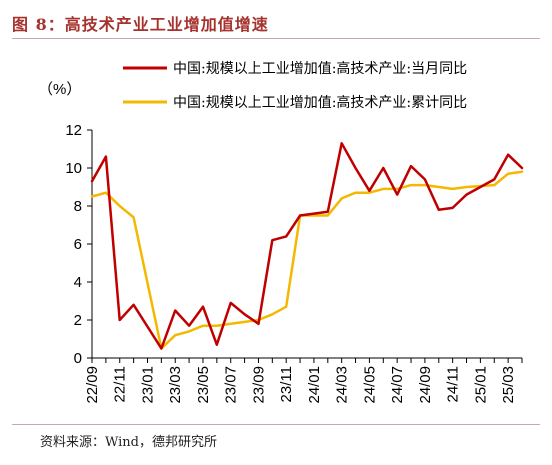 The height and width of the screenshot is (465, 552). What do you see at coordinates (120, 384) in the screenshot?
I see `x-tick-label: 22/11` at bounding box center [120, 384].